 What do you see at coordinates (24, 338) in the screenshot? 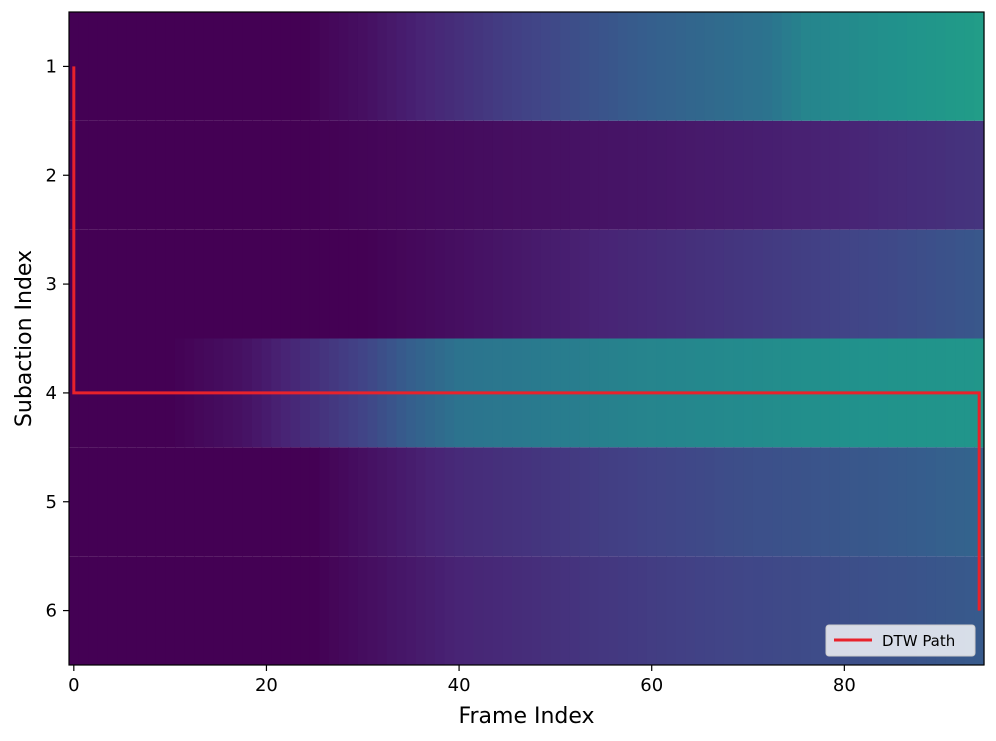
I see `y-axis-label: Subaction Index` at bounding box center [24, 338].